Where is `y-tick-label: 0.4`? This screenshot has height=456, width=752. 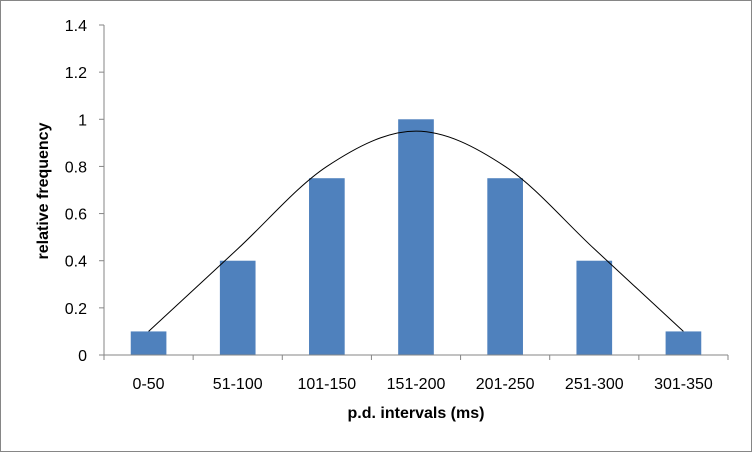
y-tick-label: 0.4 is located at coordinates (76, 262).